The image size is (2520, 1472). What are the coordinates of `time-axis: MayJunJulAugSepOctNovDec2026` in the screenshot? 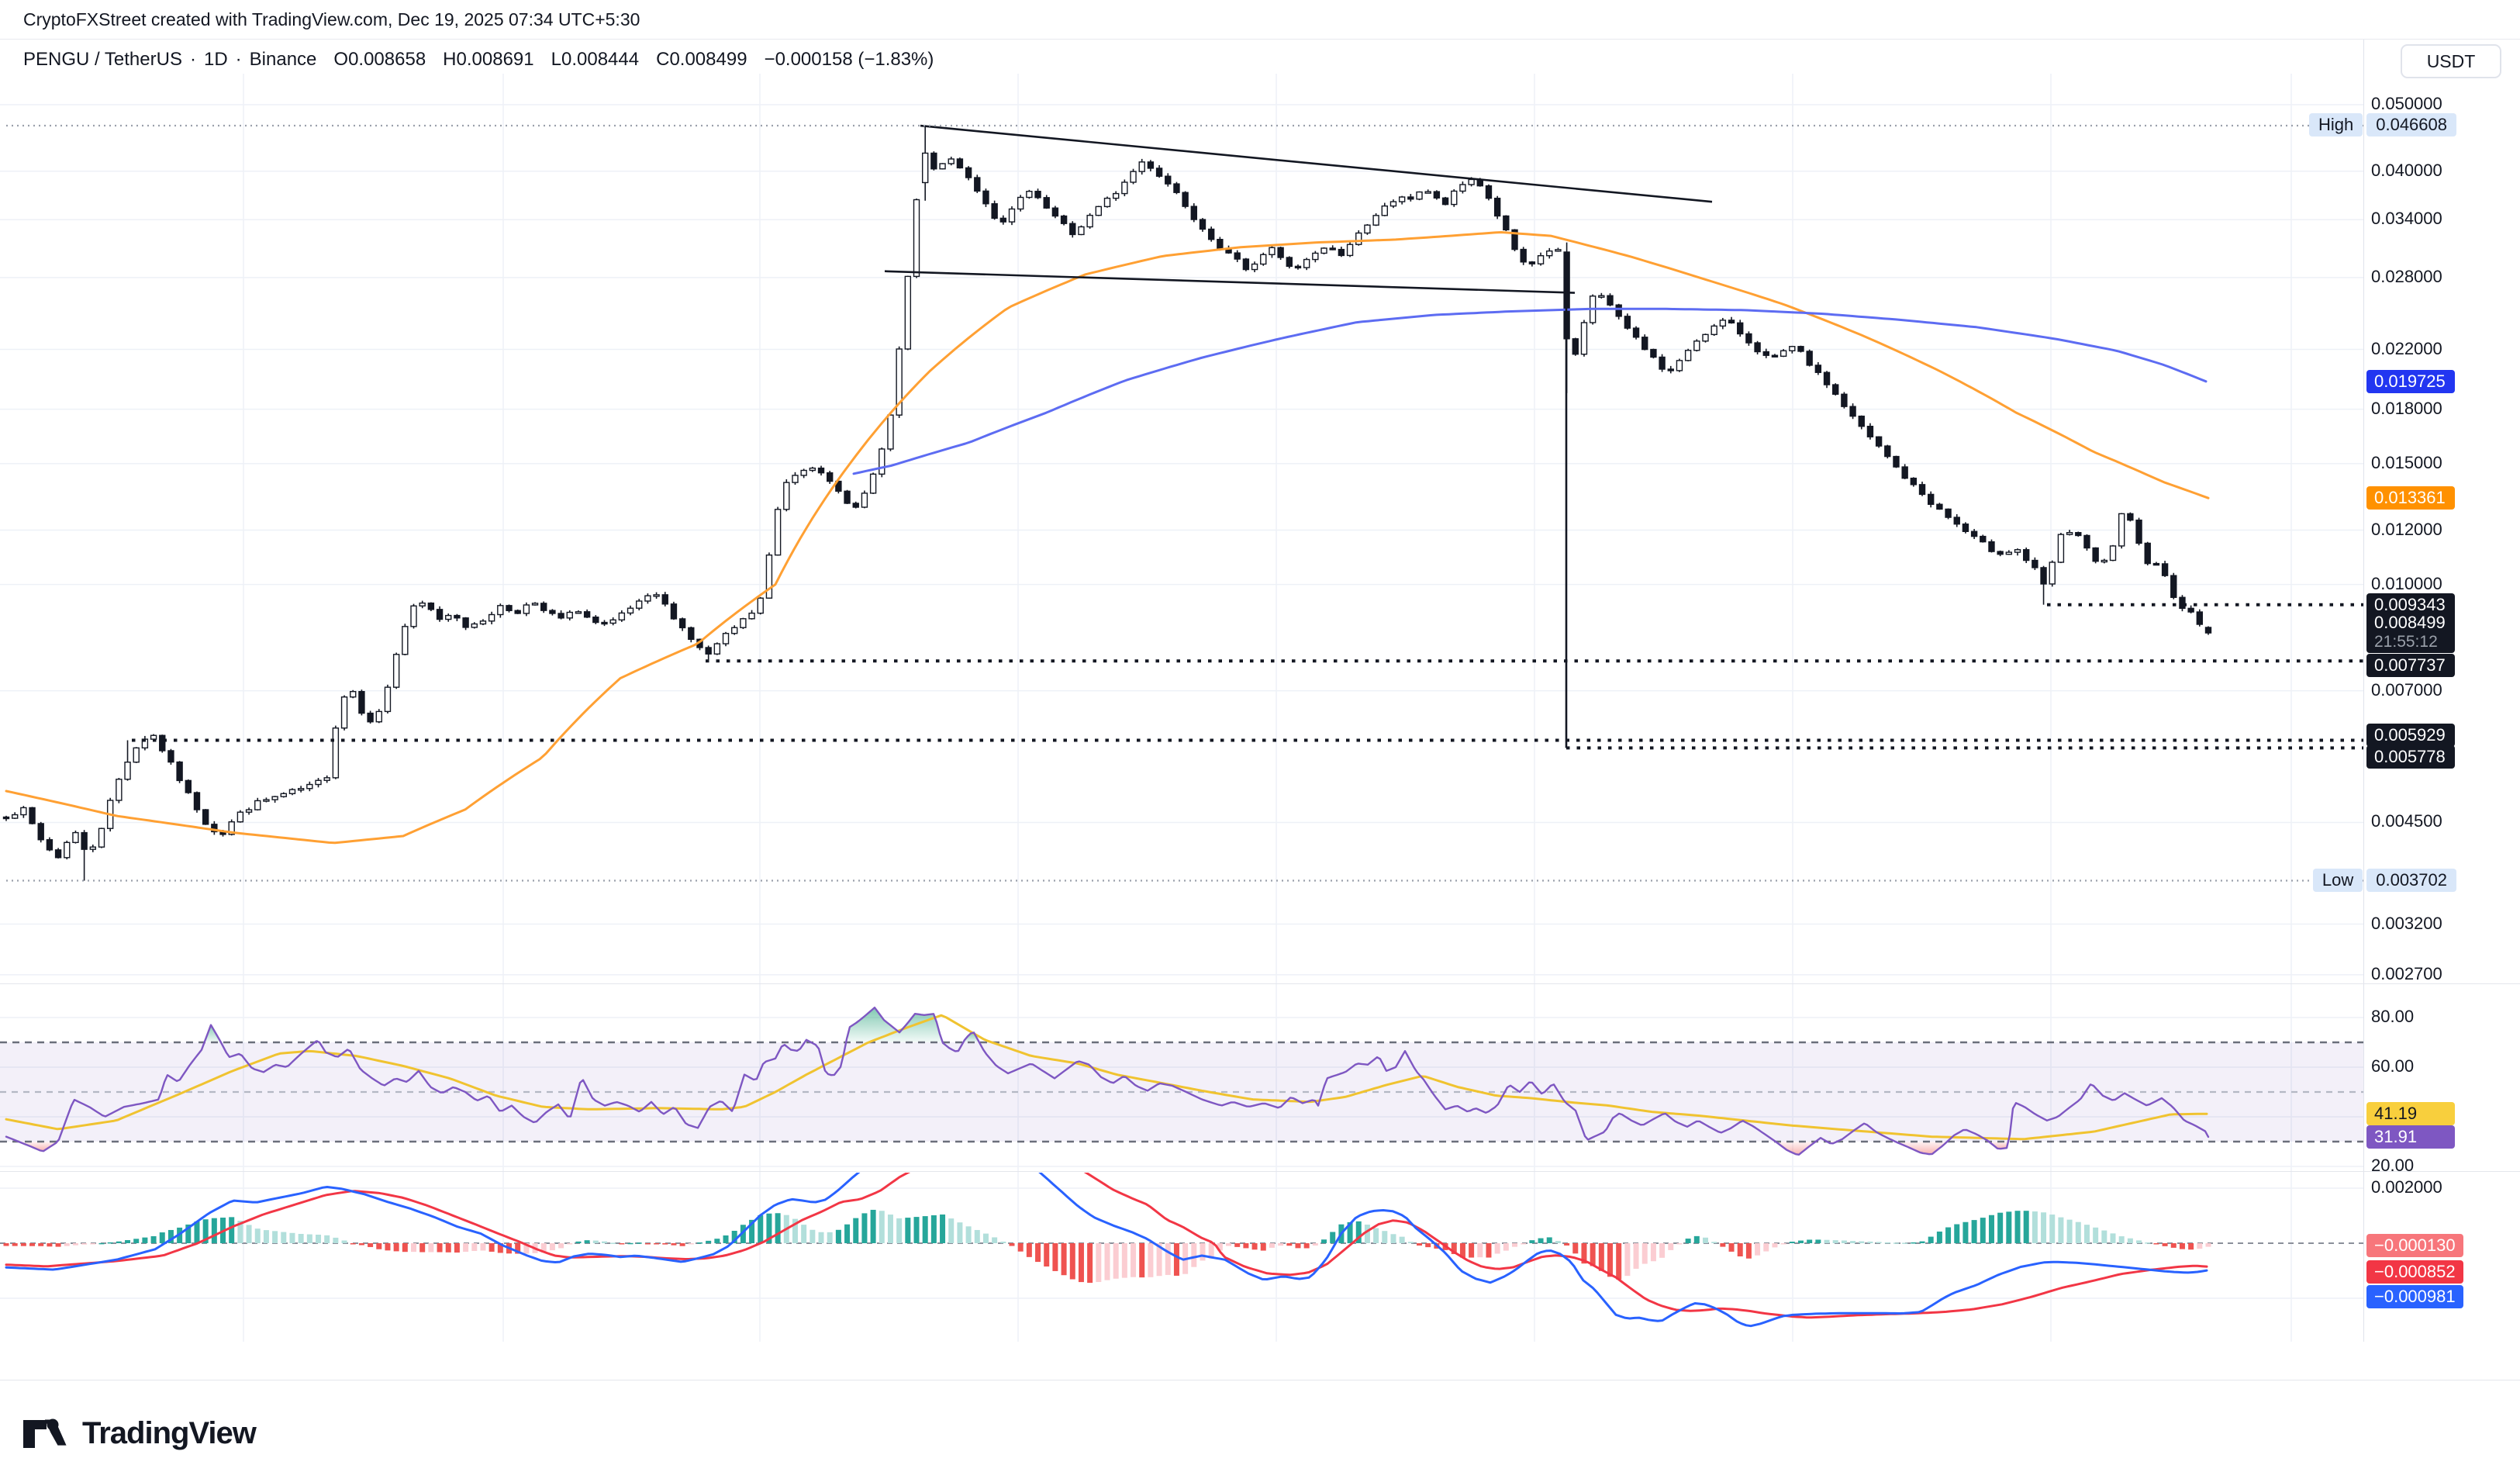 It's located at (1260, 1361).